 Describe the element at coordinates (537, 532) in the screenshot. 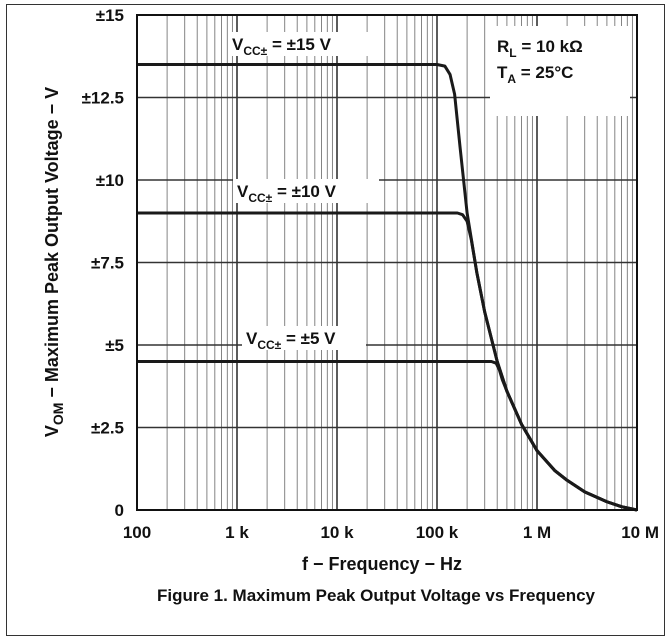

I see `x-tick-label: 1 M` at that location.